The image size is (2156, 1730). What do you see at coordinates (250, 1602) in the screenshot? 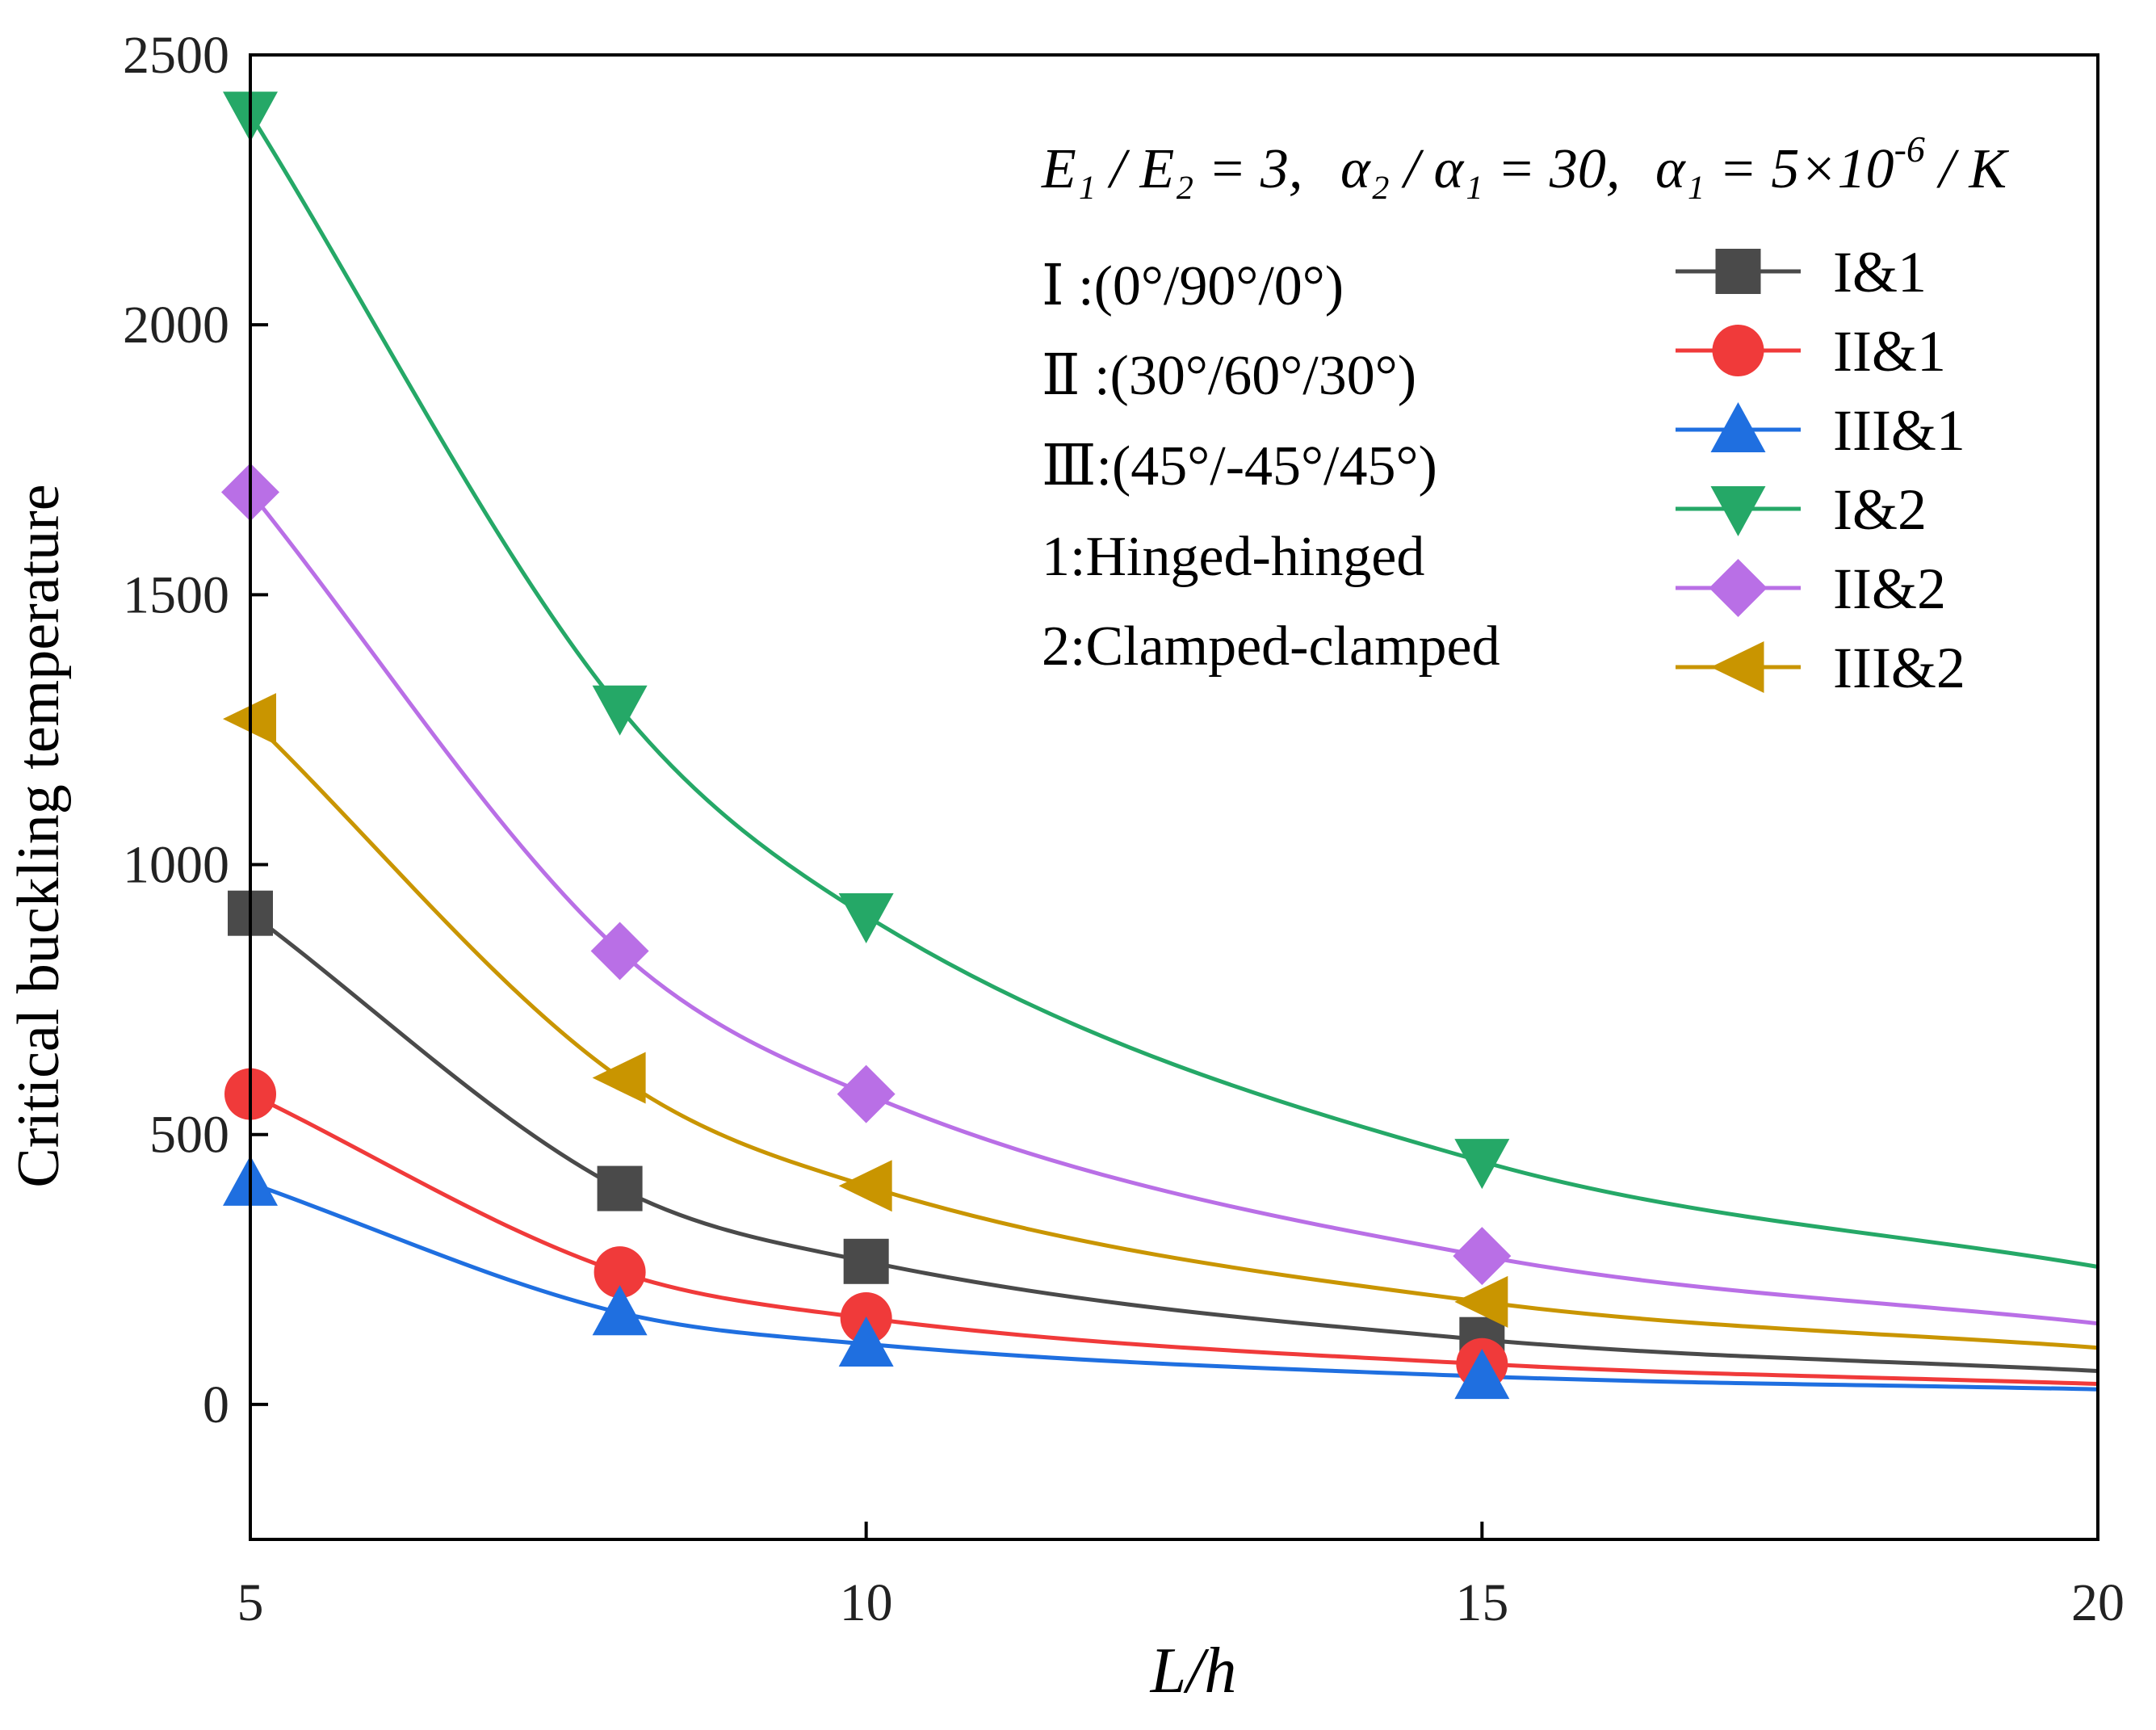
I see `x-tick-label: 5` at bounding box center [250, 1602].